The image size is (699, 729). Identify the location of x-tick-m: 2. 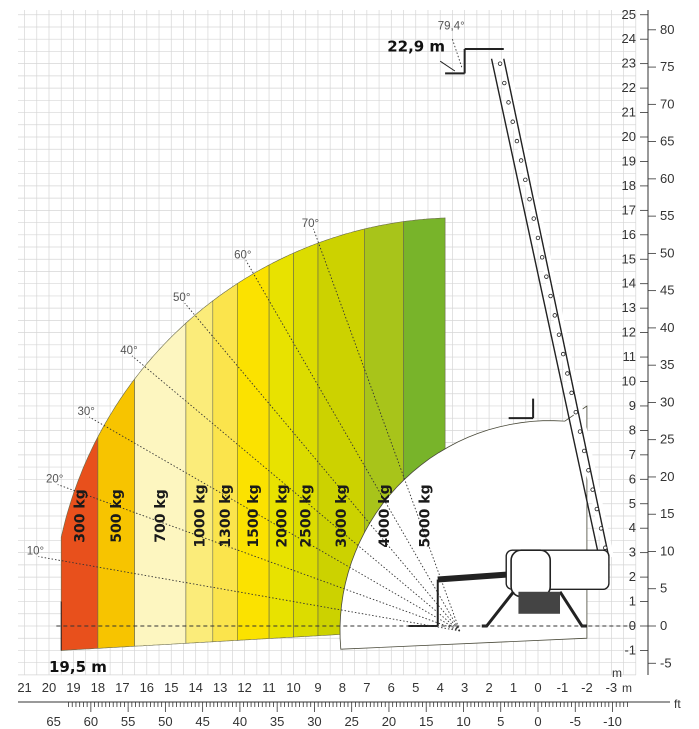
(488, 687).